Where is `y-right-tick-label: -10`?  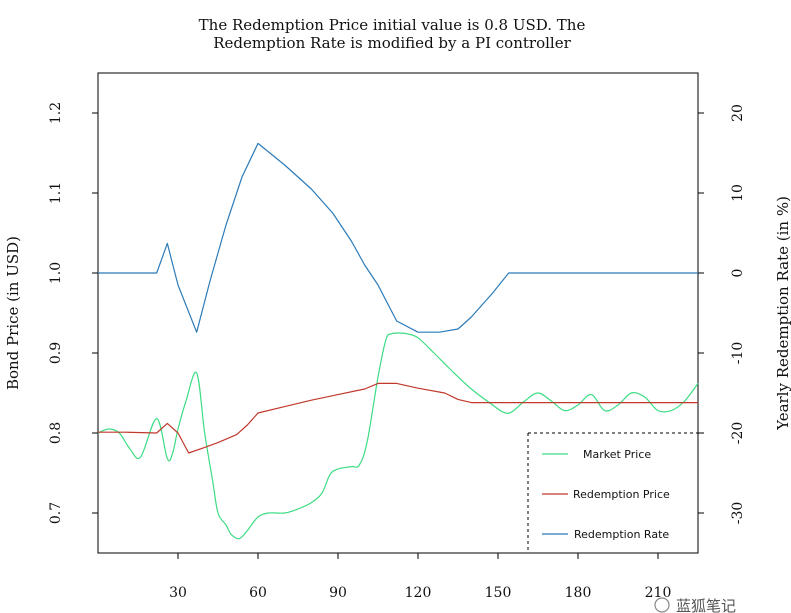
y-right-tick-label: -10 is located at coordinates (738, 353).